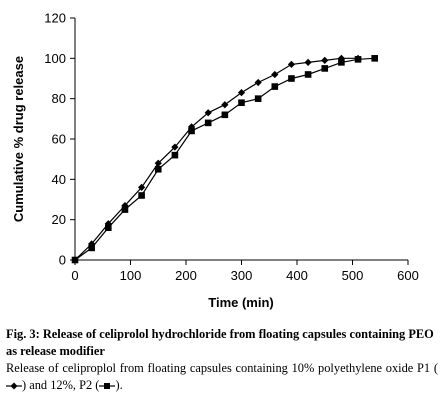  I want to click on y-tick-label: 60, so click(59, 139).